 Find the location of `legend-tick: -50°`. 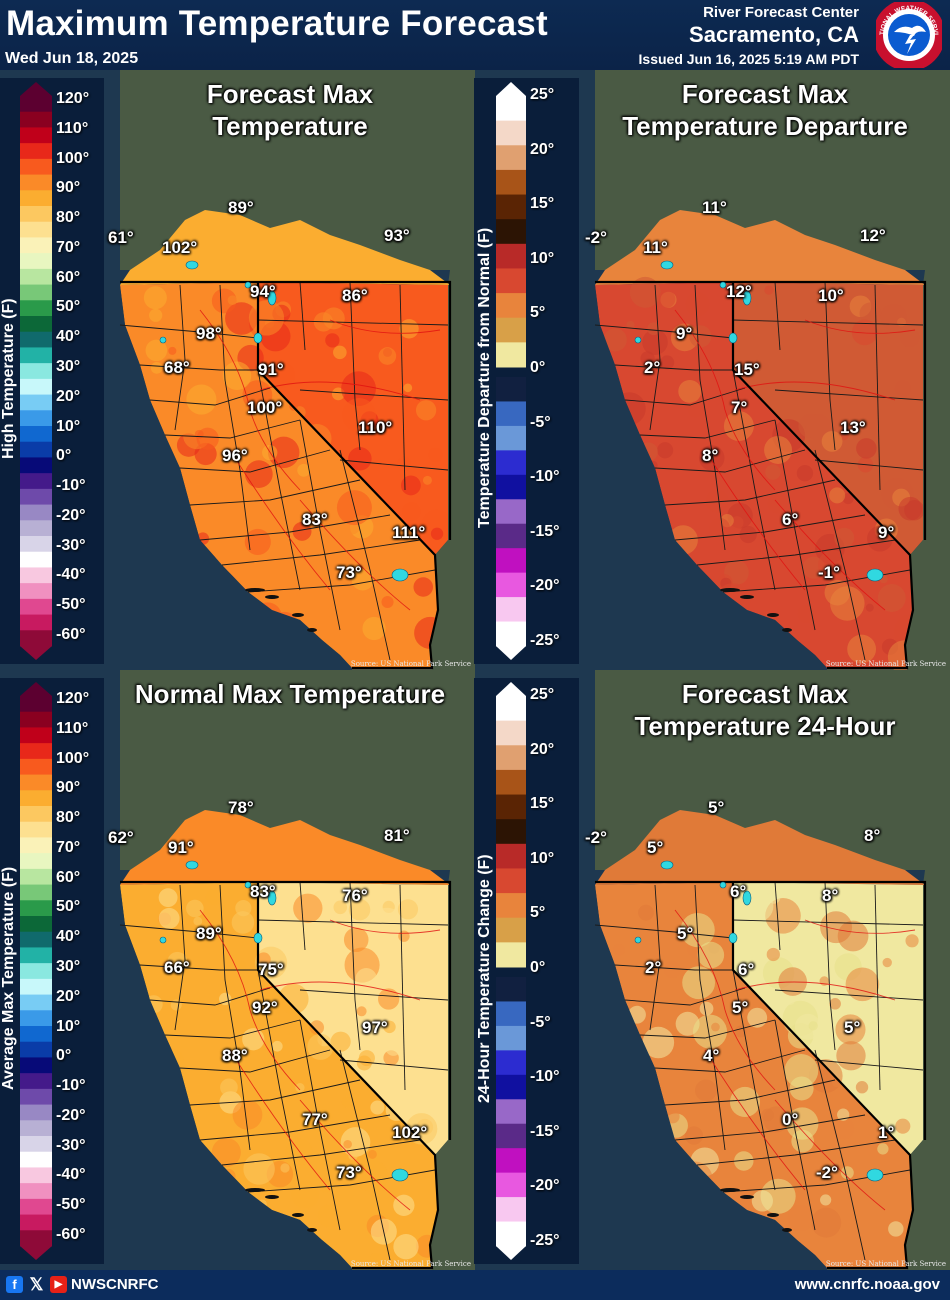

legend-tick: -50° is located at coordinates (71, 1205).